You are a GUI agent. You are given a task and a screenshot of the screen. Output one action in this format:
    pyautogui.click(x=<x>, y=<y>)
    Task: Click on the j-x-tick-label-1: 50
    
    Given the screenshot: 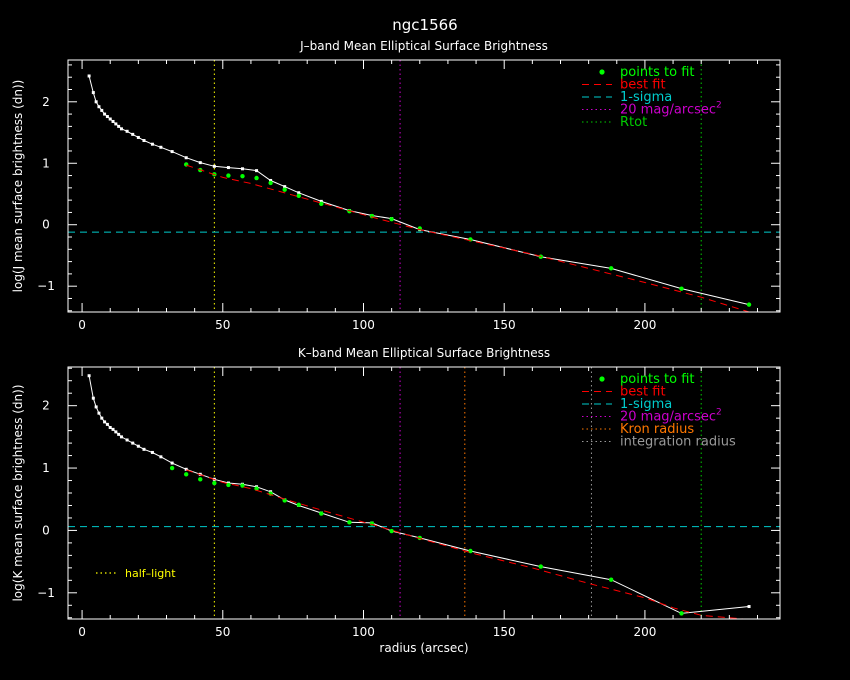 What is the action you would take?
    pyautogui.click(x=222, y=325)
    